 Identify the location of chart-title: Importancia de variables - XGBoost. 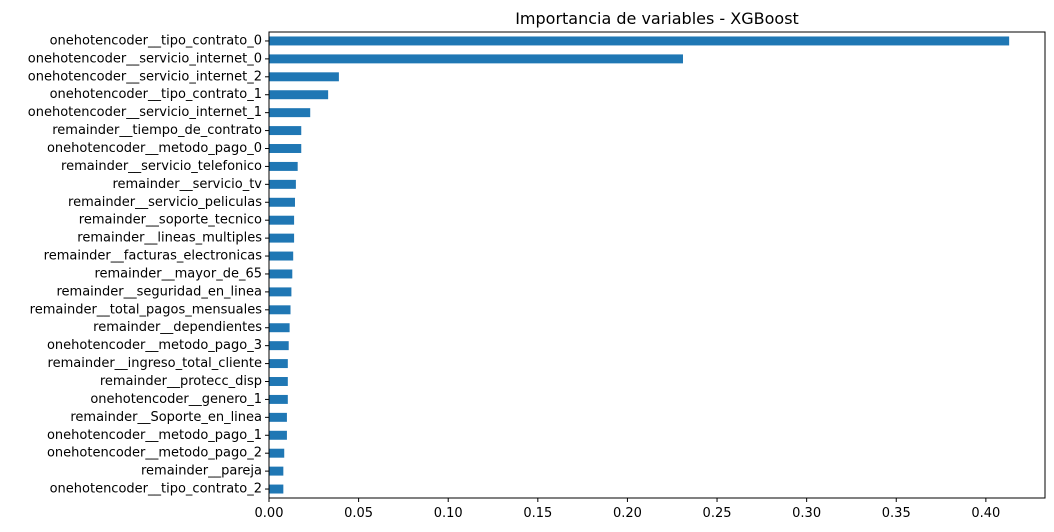
(657, 18).